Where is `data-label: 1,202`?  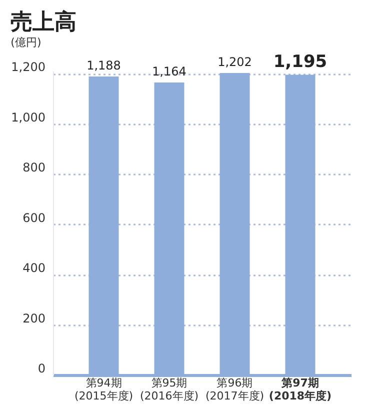 data-label: 1,202 is located at coordinates (235, 62).